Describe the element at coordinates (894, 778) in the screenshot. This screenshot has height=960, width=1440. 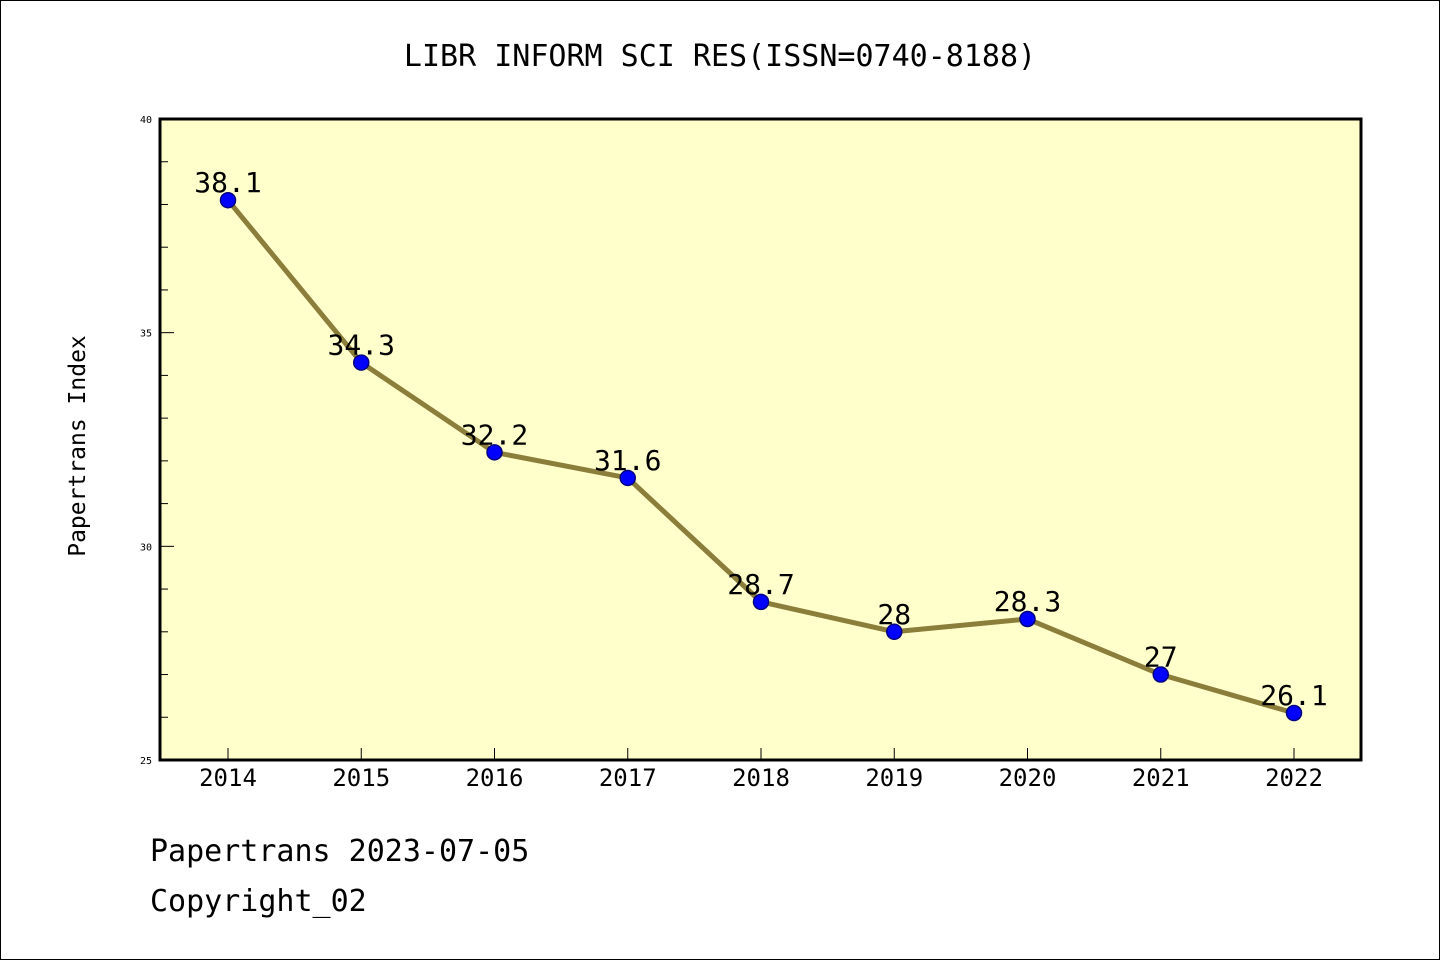
I see `x-tick-label: 2019` at that location.